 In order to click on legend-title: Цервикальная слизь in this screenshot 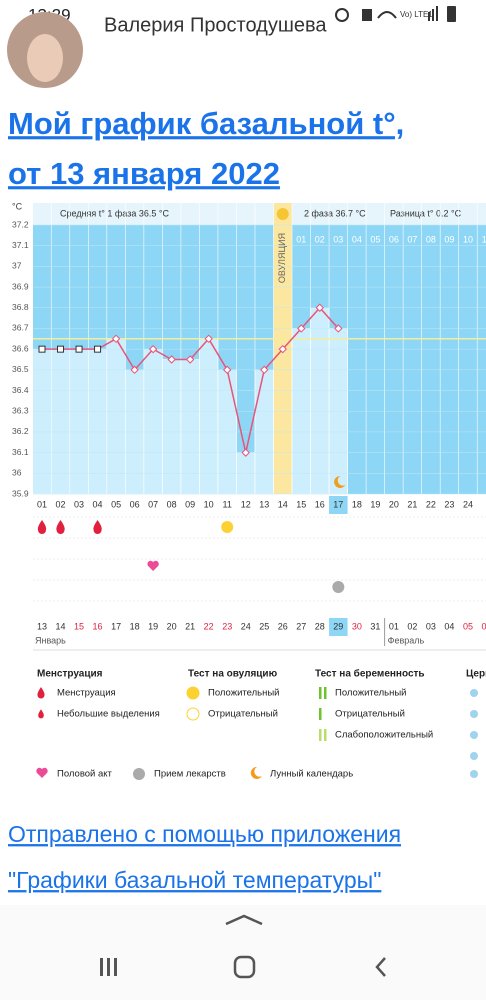, I will do `click(476, 674)`.